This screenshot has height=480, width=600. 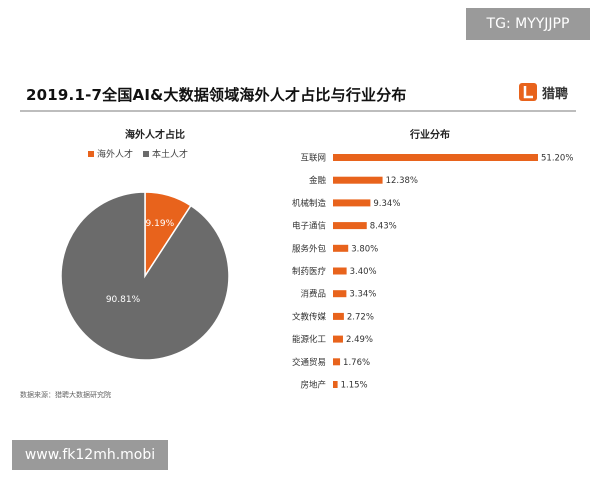 I want to click on bar-value-label-4: 3.80%, so click(x=364, y=249).